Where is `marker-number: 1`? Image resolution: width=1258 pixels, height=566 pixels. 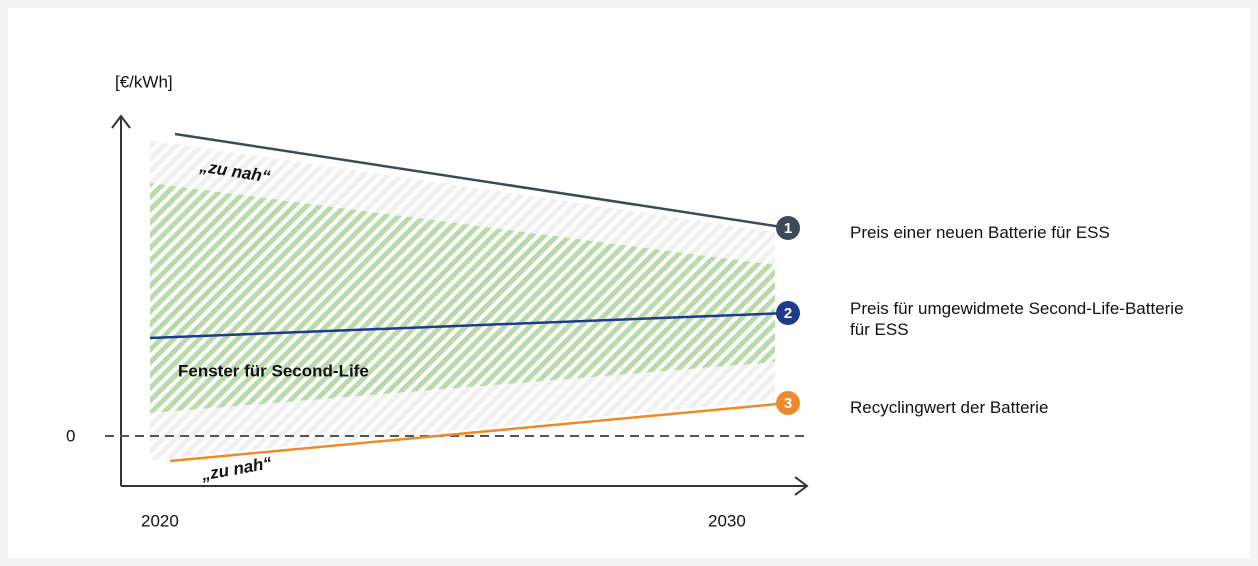
marker-number: 1 is located at coordinates (788, 228).